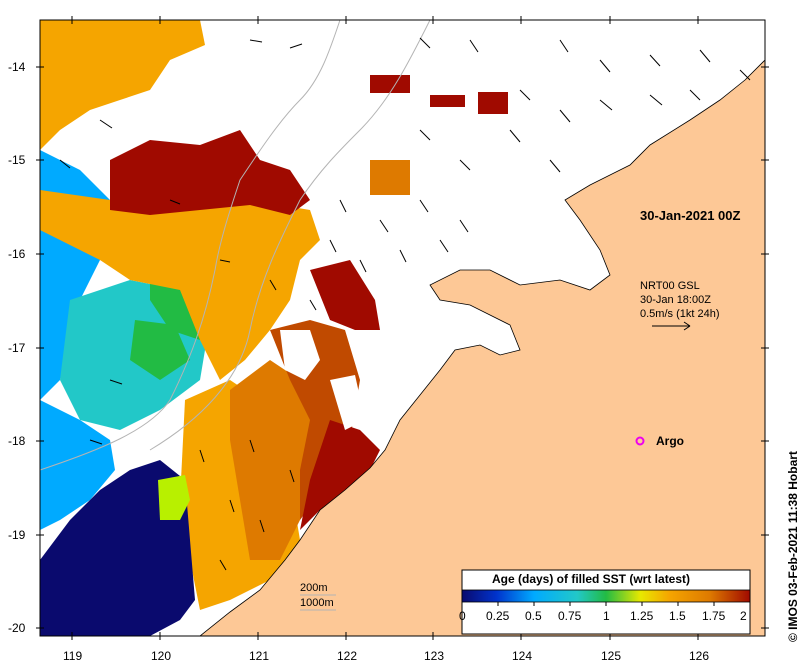  I want to click on colorbar-tick-label: 0.25, so click(498, 616).